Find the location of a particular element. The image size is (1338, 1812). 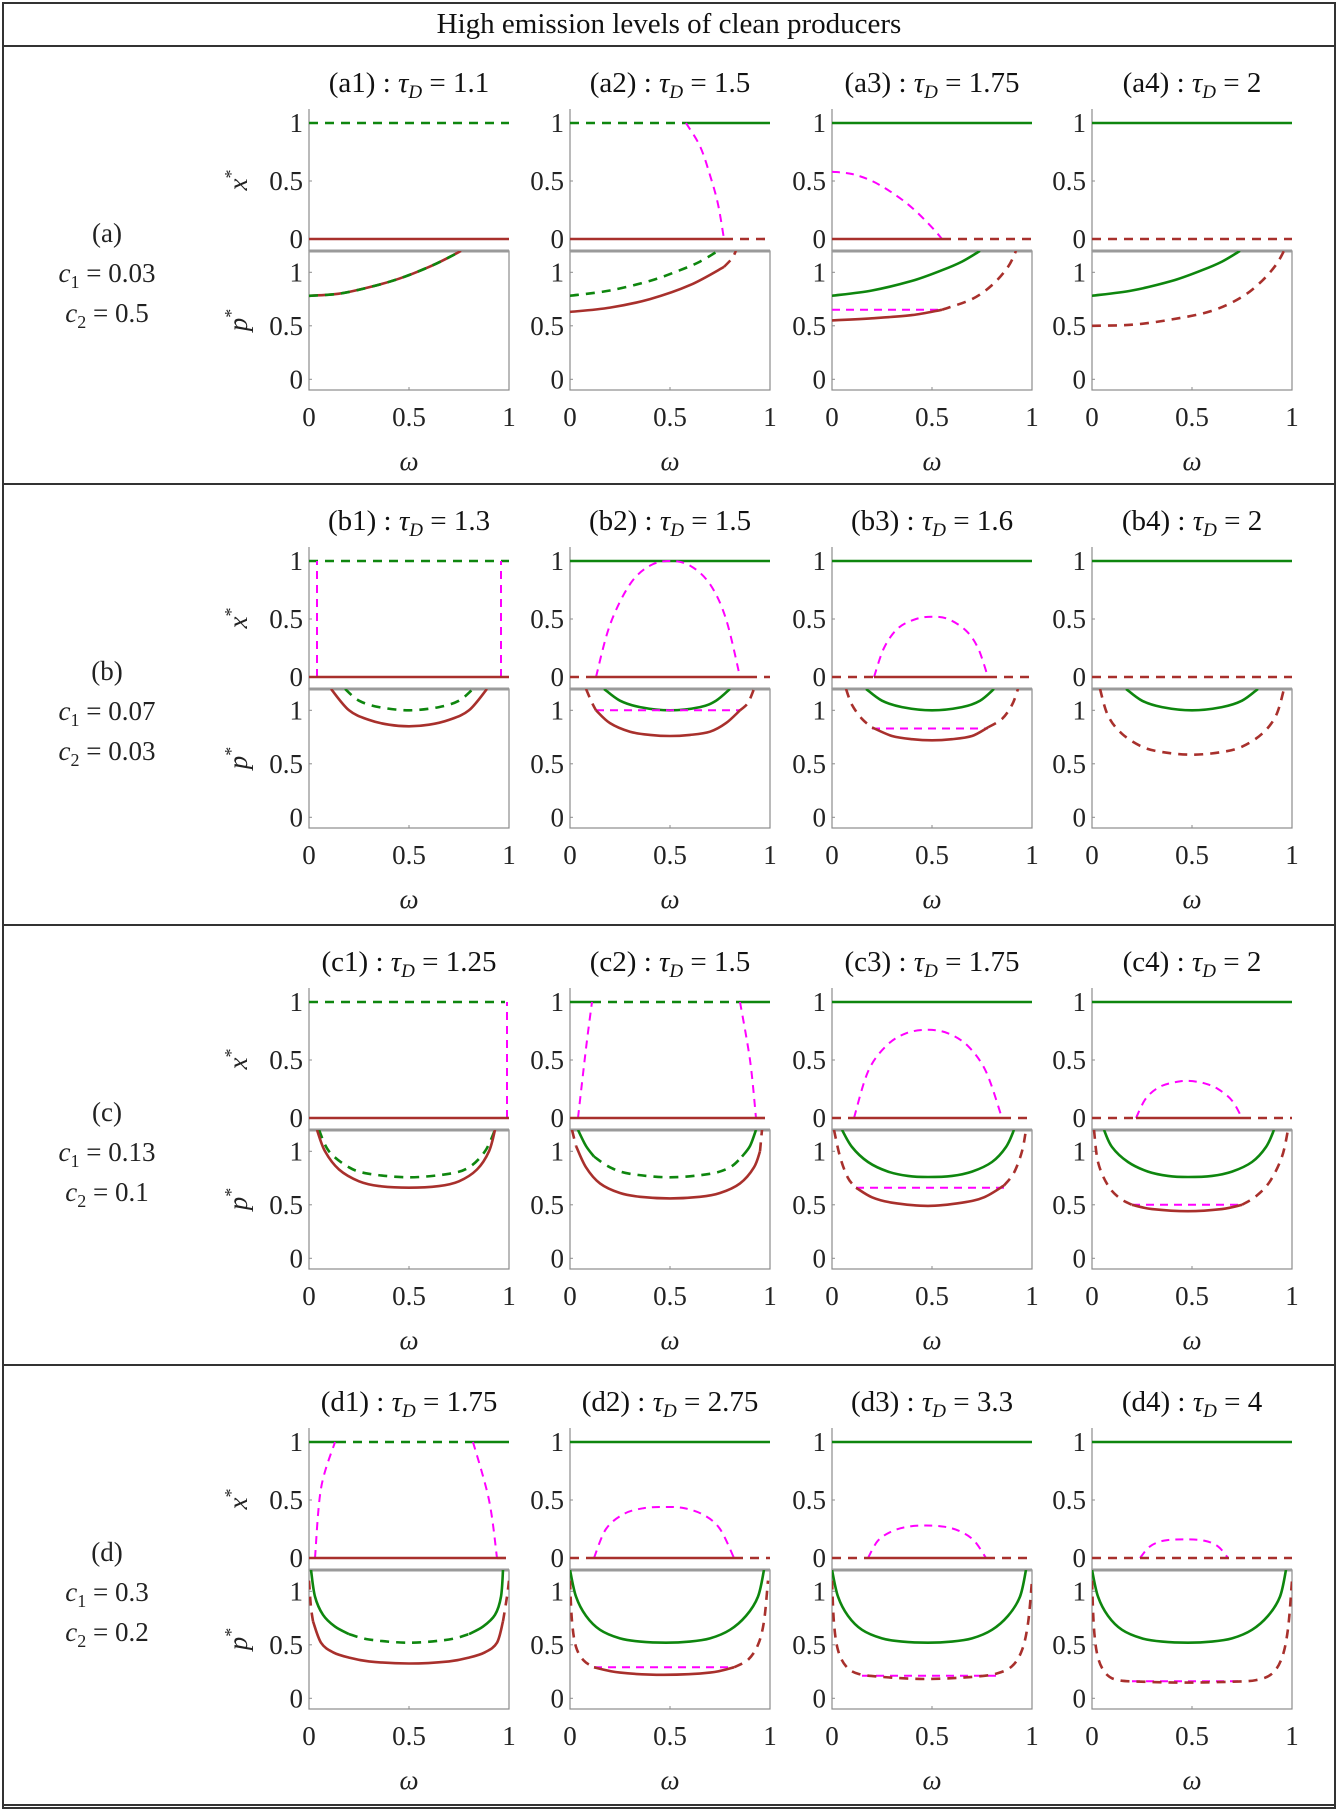

xtick-label: 0 is located at coordinates (570, 1296).